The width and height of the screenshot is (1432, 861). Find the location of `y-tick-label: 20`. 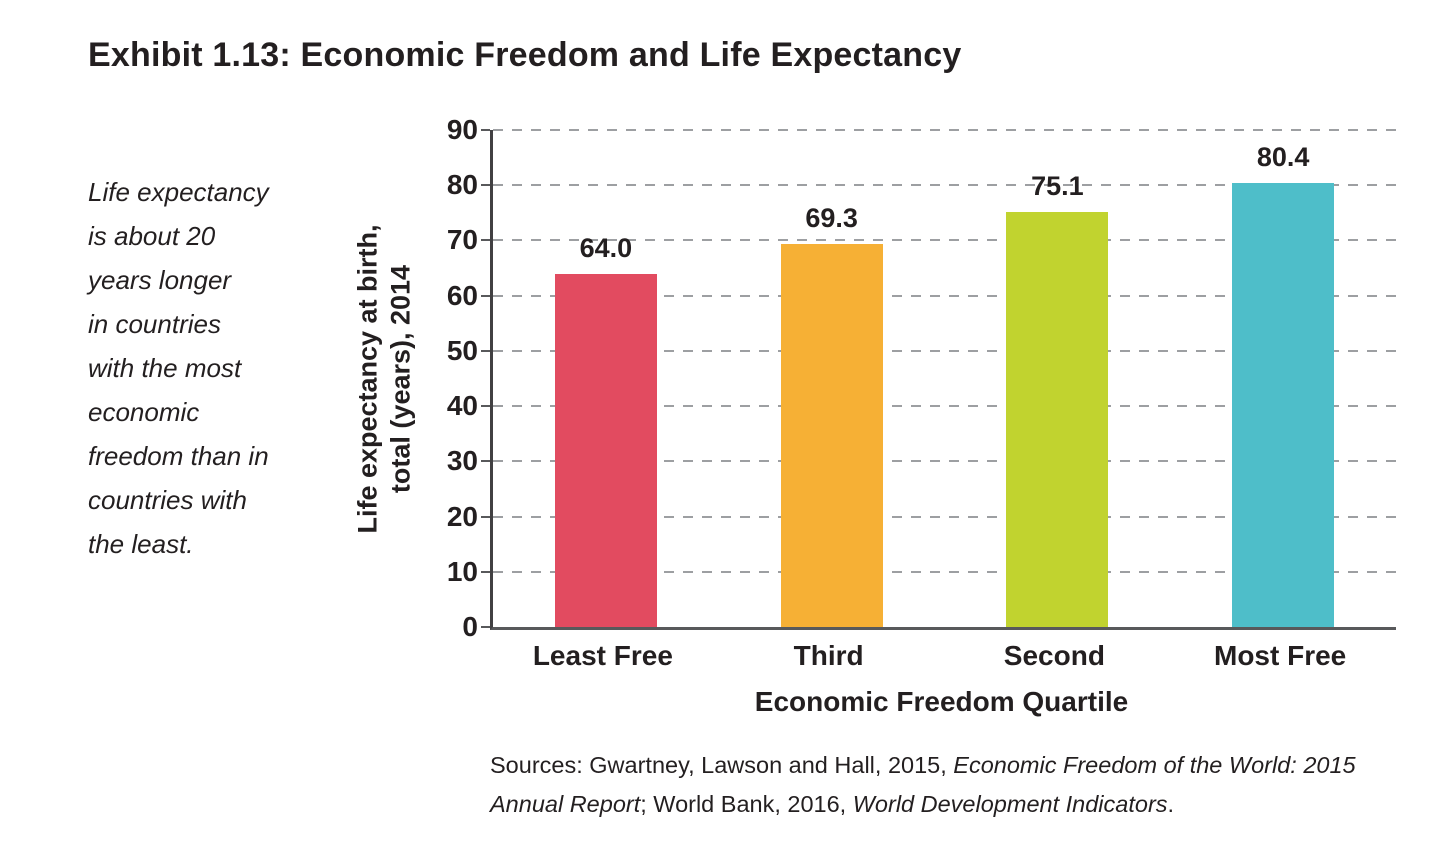

y-tick-label: 20 is located at coordinates (462, 516).